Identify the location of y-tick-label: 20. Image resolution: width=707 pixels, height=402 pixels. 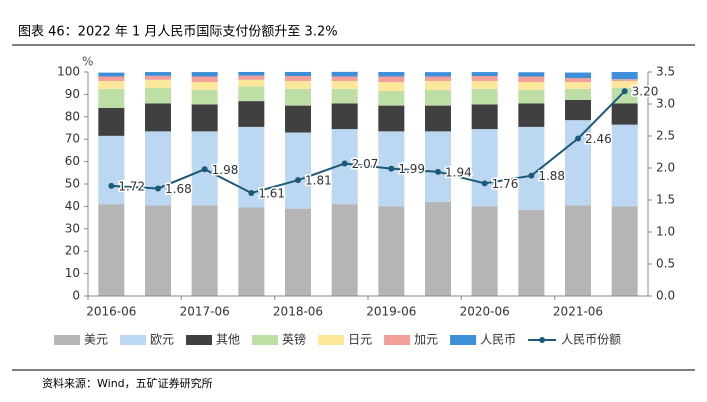
(72, 251).